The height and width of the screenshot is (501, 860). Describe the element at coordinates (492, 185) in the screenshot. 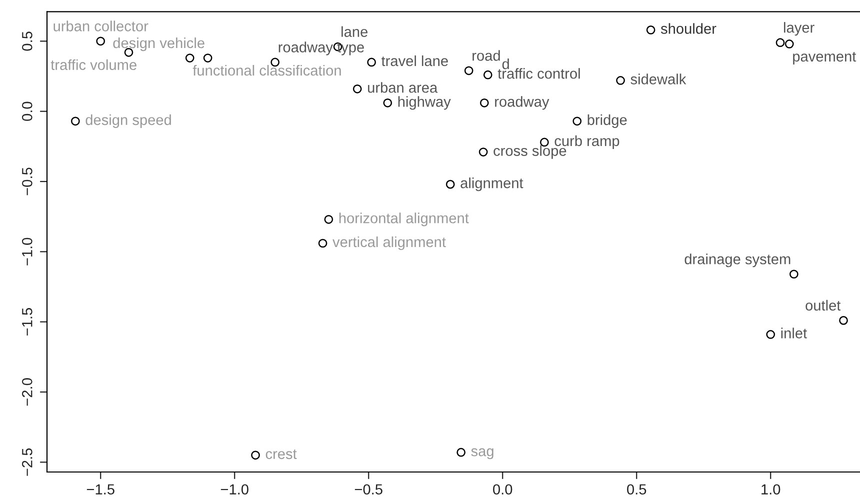

I see `annotation: alignment` at that location.